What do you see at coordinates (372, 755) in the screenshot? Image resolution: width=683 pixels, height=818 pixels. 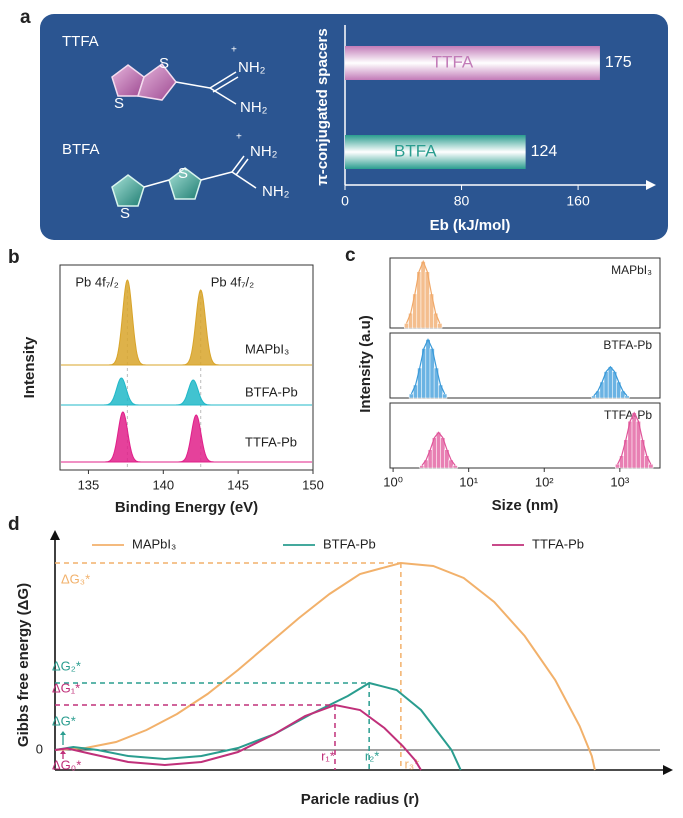 I see `radius-label: r₂*` at bounding box center [372, 755].